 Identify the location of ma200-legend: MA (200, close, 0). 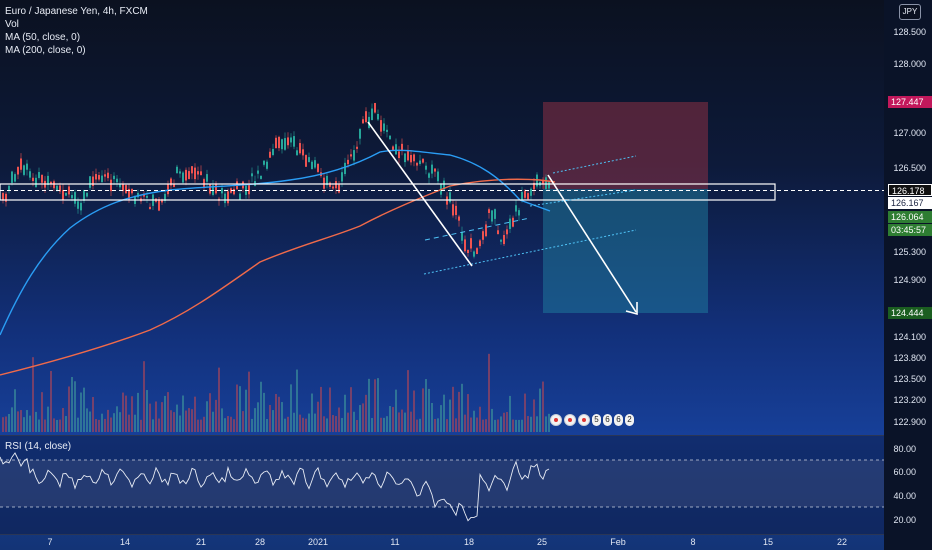
(45, 50).